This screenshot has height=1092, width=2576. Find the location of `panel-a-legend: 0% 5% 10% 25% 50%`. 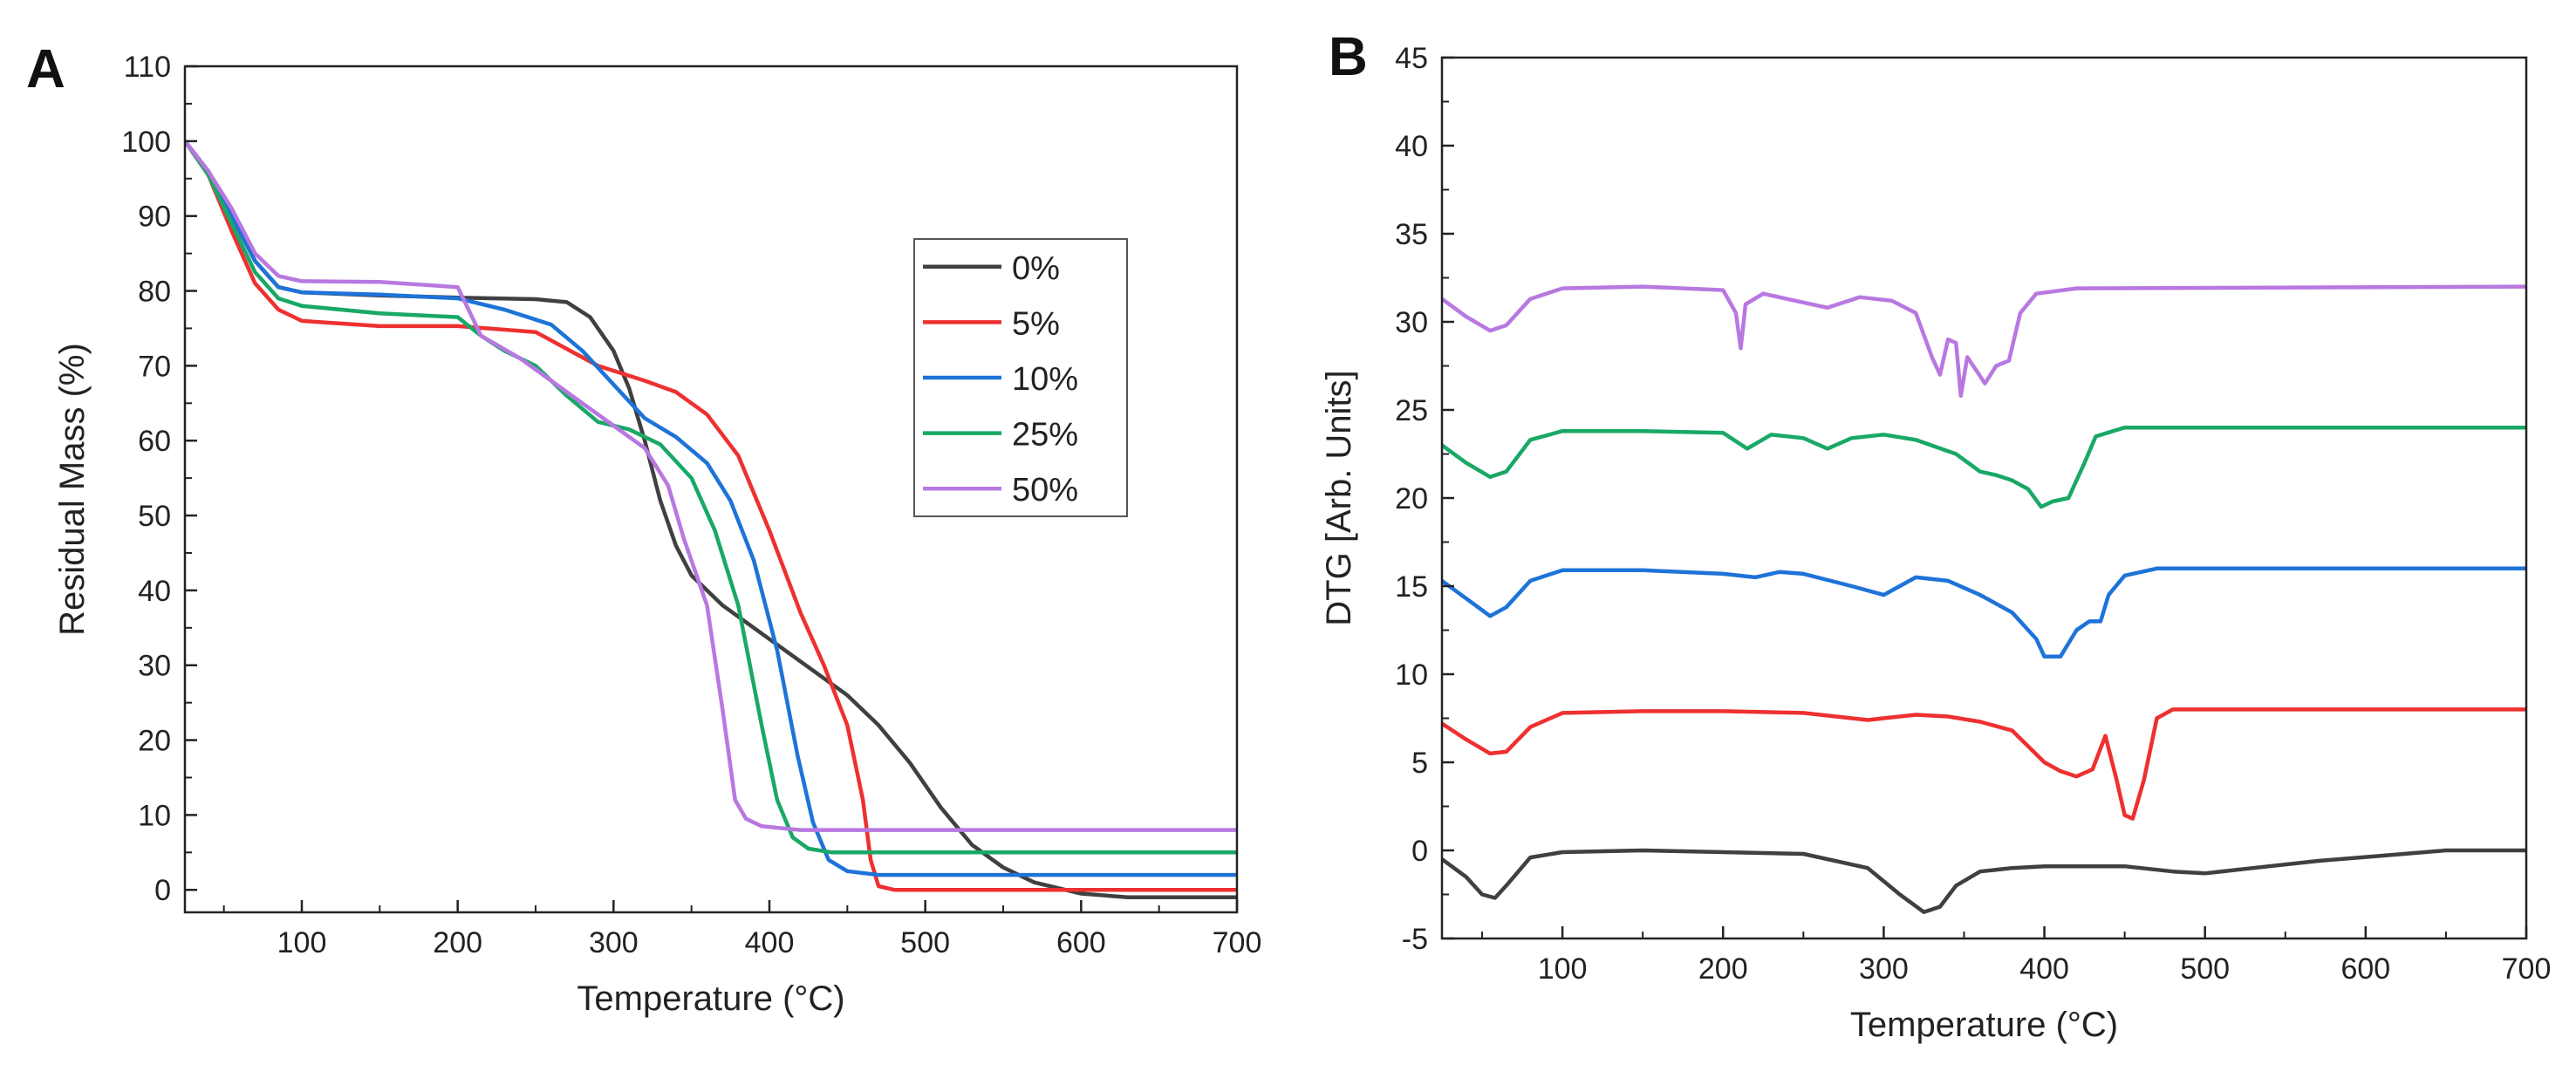

panel-a-legend: 0% 5% 10% 25% 50% is located at coordinates (1020, 377).